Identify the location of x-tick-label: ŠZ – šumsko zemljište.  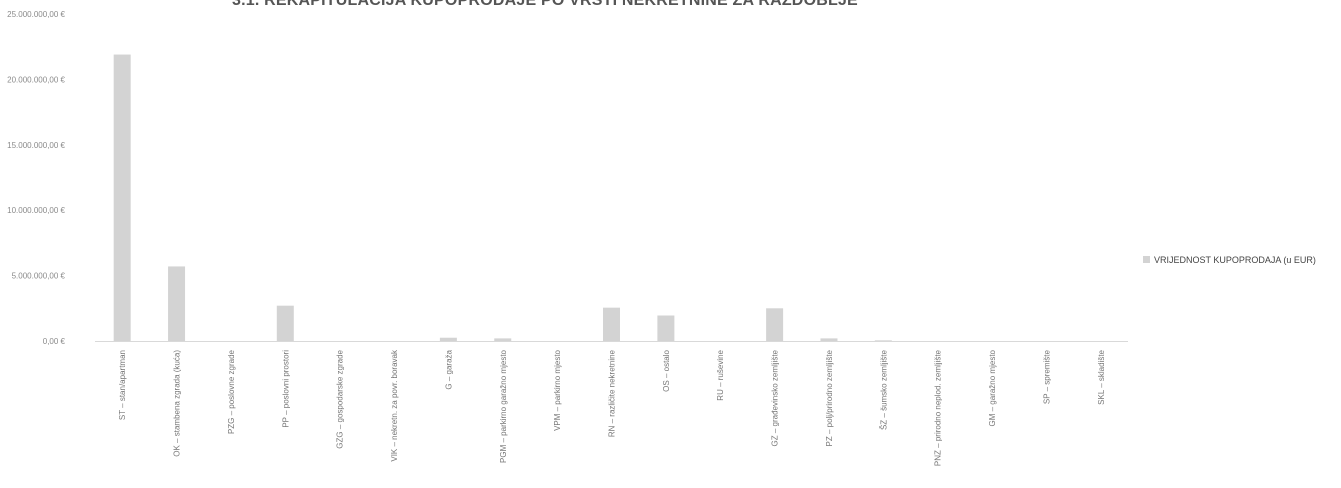
(883, 389).